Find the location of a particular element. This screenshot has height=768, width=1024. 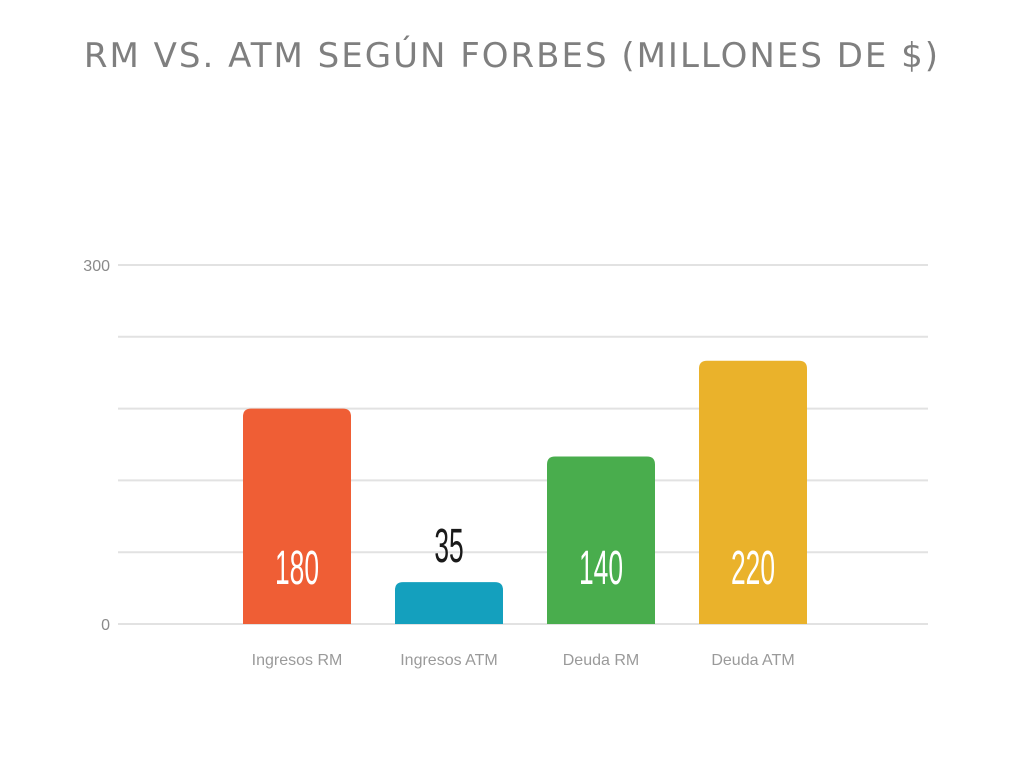

data-label: 220 is located at coordinates (753, 568).